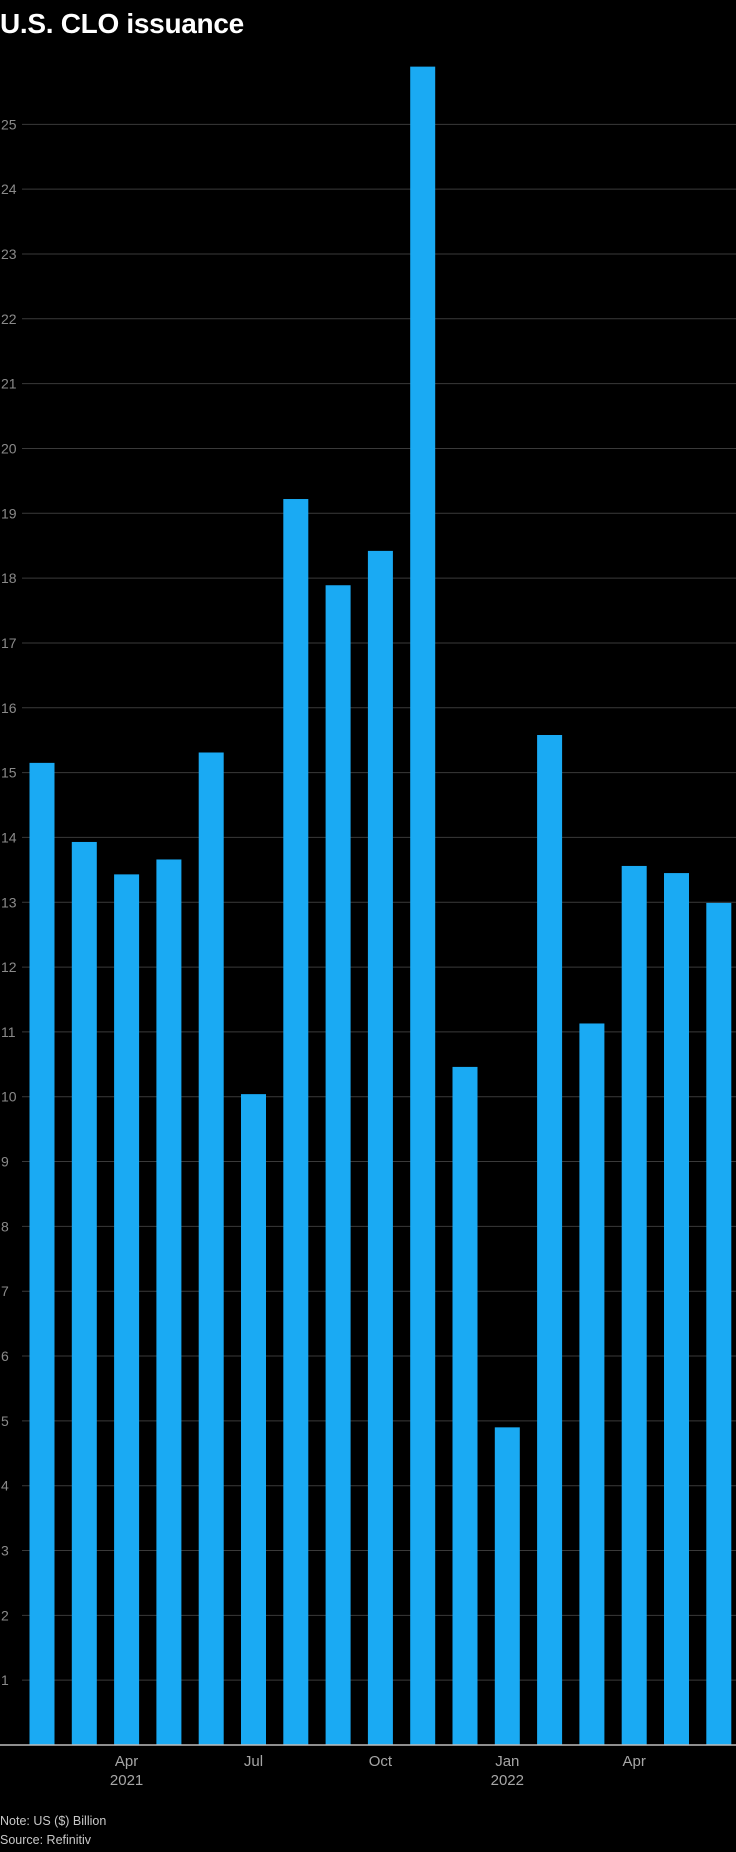 This screenshot has height=1852, width=736. I want to click on y-tick-label: 24, so click(9, 189).